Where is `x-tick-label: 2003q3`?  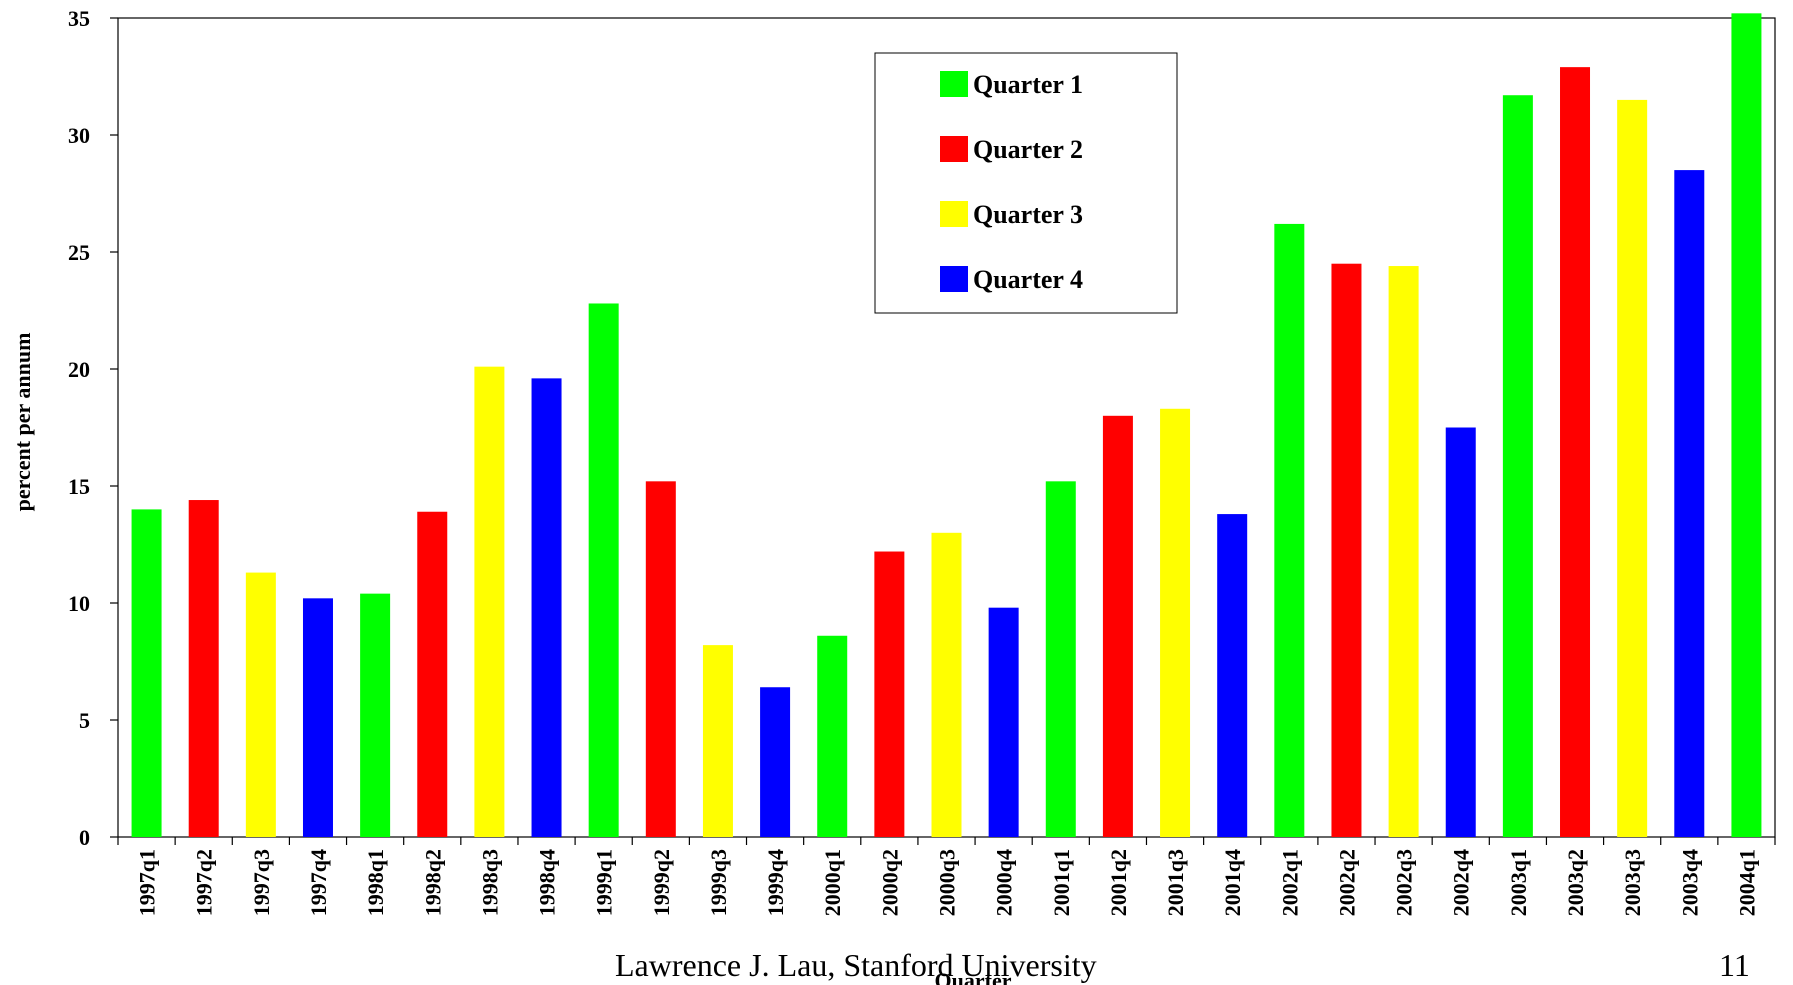
x-tick-label: 2003q3 is located at coordinates (1632, 882).